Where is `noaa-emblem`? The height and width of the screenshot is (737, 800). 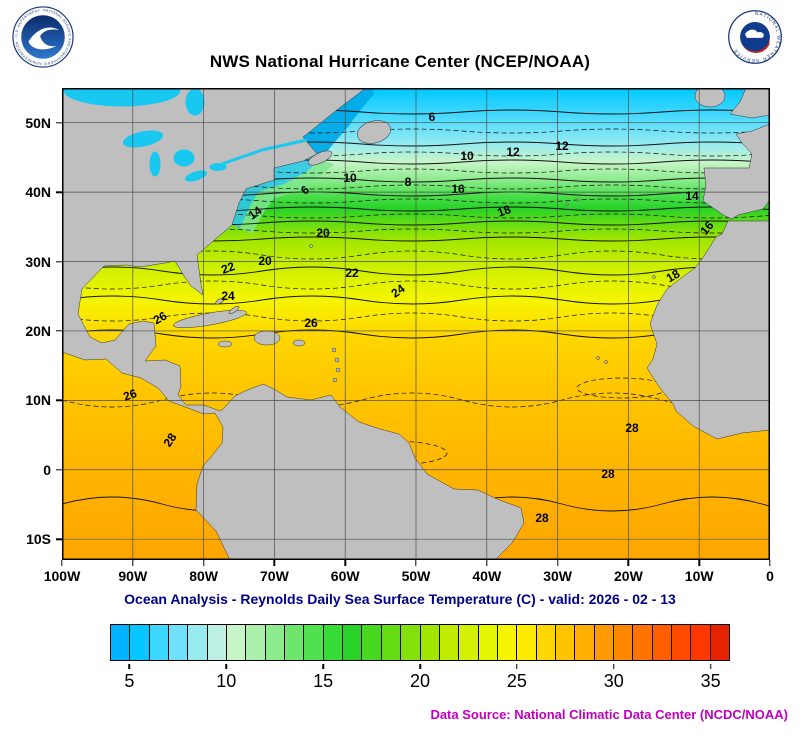 noaa-emblem is located at coordinates (43, 37).